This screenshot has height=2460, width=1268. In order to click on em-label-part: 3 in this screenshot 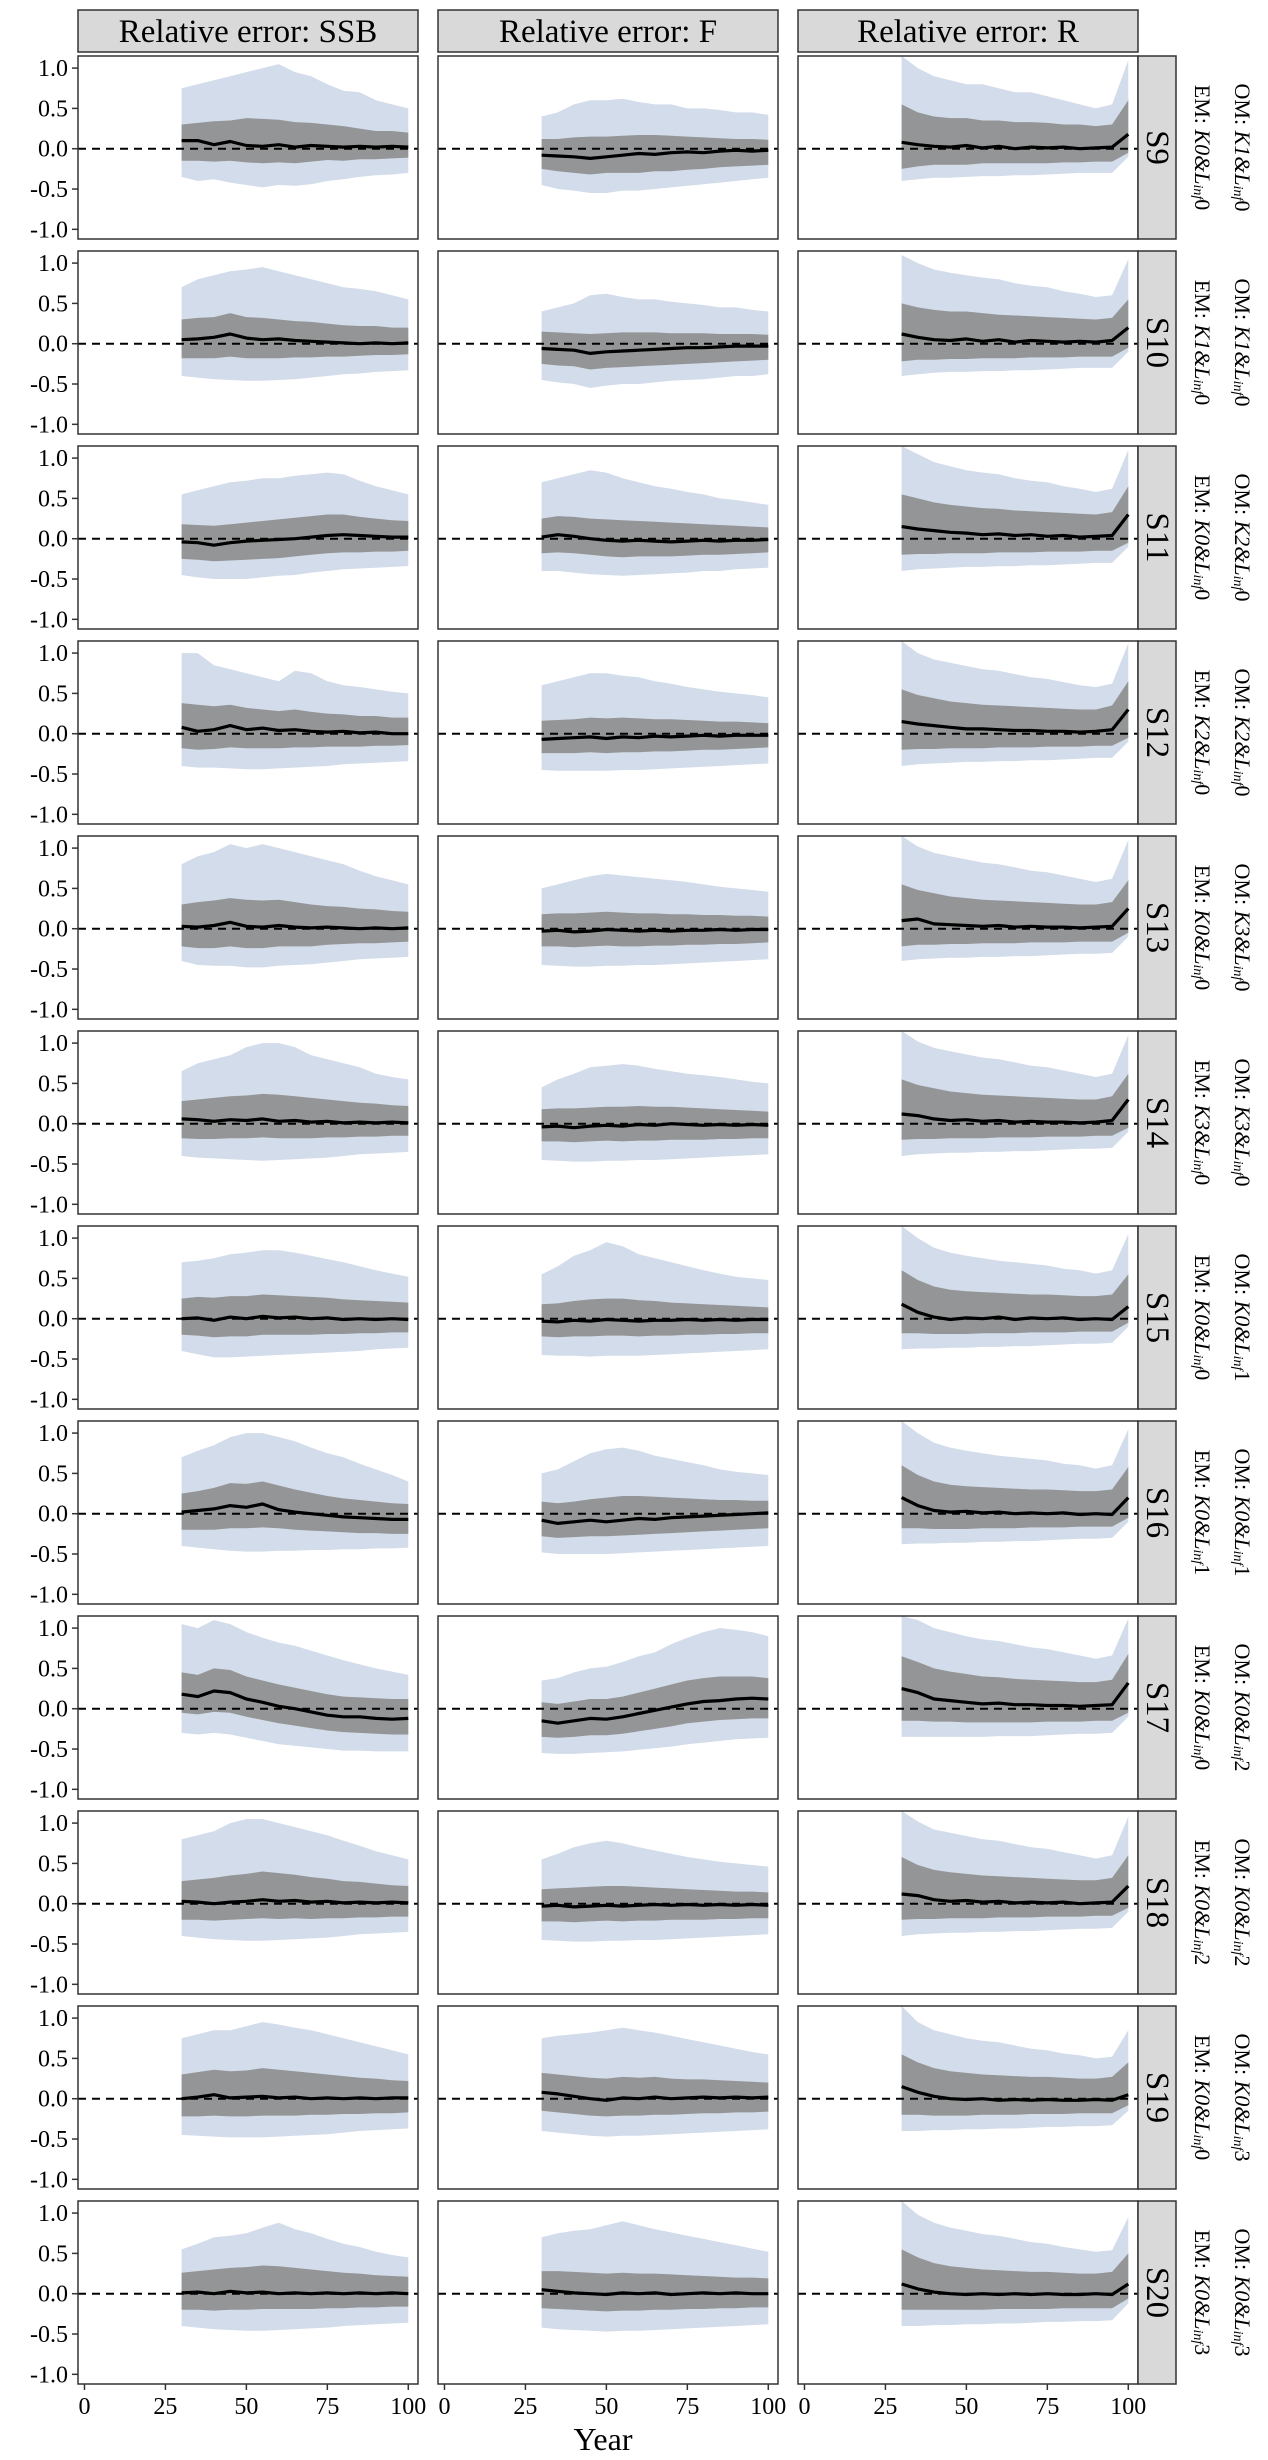, I will do `click(1203, 2349)`.